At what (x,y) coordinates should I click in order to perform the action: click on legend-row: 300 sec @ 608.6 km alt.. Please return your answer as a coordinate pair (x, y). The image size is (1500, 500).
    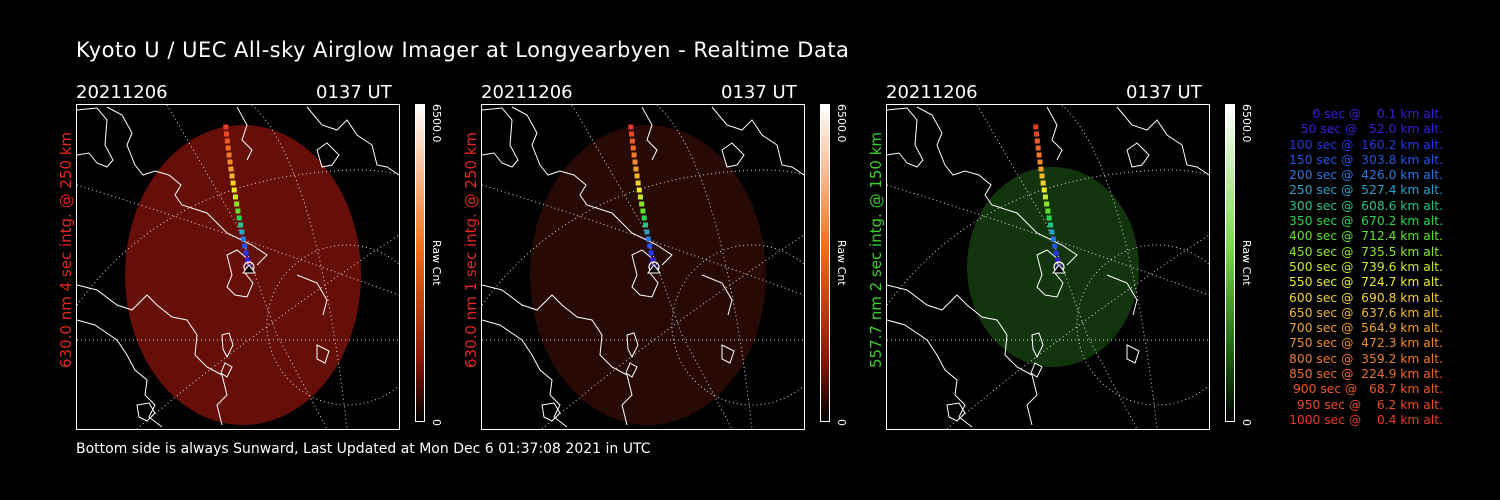
    Looking at the image, I should click on (1366, 205).